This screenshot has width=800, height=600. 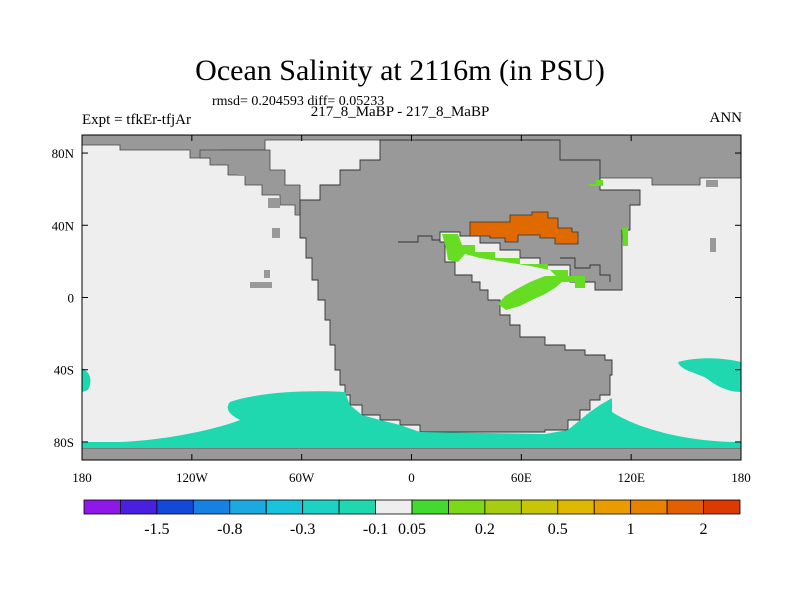 I want to click on colorbar-label: 2, so click(x=704, y=529).